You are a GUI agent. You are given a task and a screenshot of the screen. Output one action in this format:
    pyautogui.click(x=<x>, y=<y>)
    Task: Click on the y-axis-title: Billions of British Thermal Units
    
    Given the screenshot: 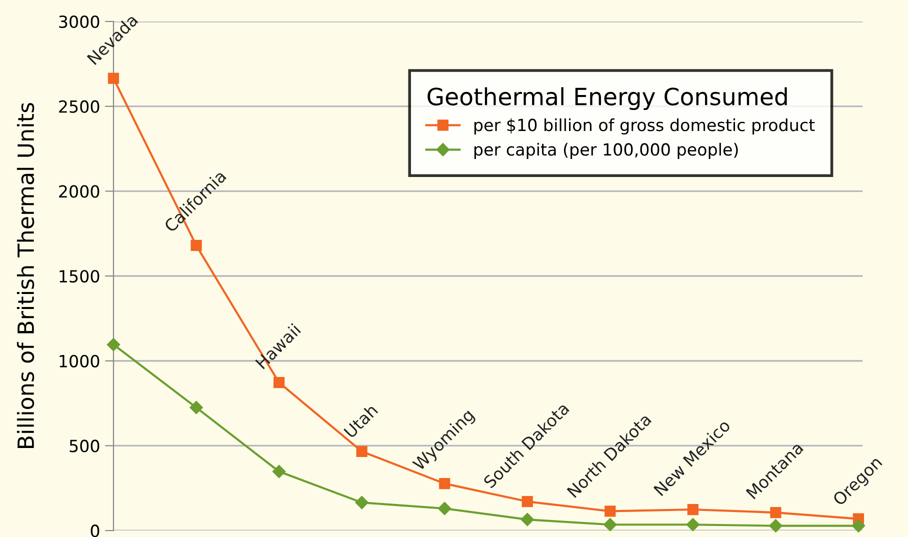 What is the action you would take?
    pyautogui.click(x=25, y=275)
    